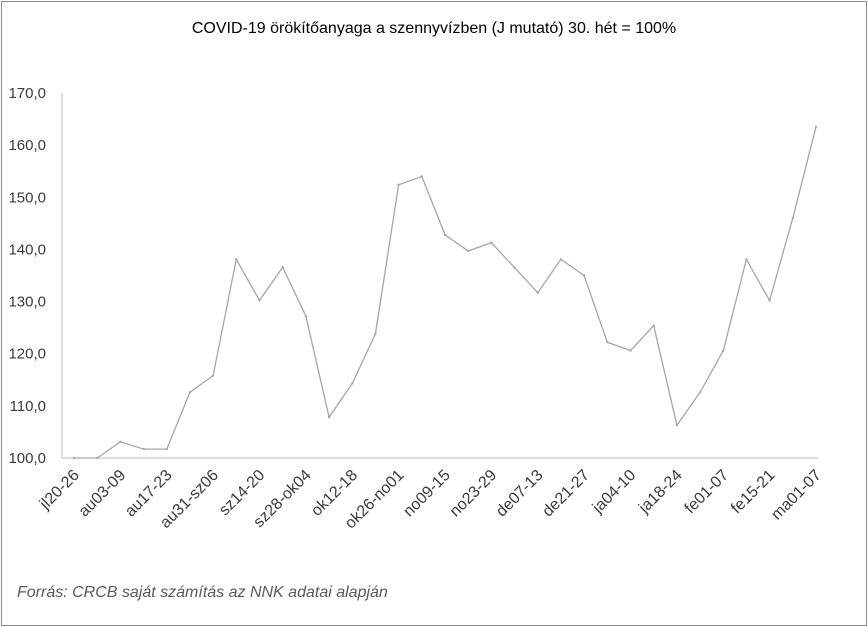 This screenshot has height=627, width=868. What do you see at coordinates (707, 492) in the screenshot?
I see `x-tick-label: fe01-07` at bounding box center [707, 492].